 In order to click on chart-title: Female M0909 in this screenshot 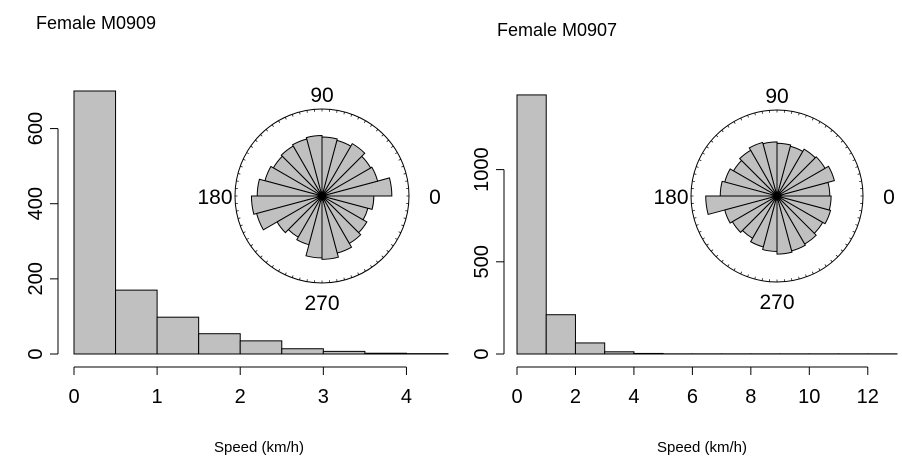, I will do `click(96, 23)`.